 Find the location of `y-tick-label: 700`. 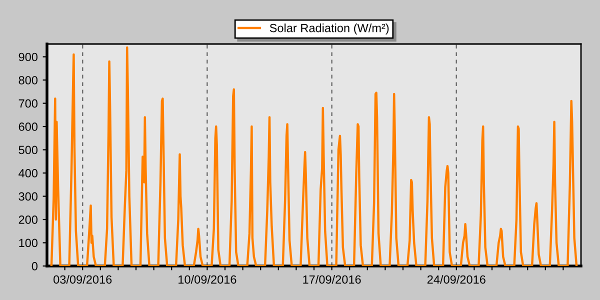

y-tick-label: 700 is located at coordinates (28, 103).